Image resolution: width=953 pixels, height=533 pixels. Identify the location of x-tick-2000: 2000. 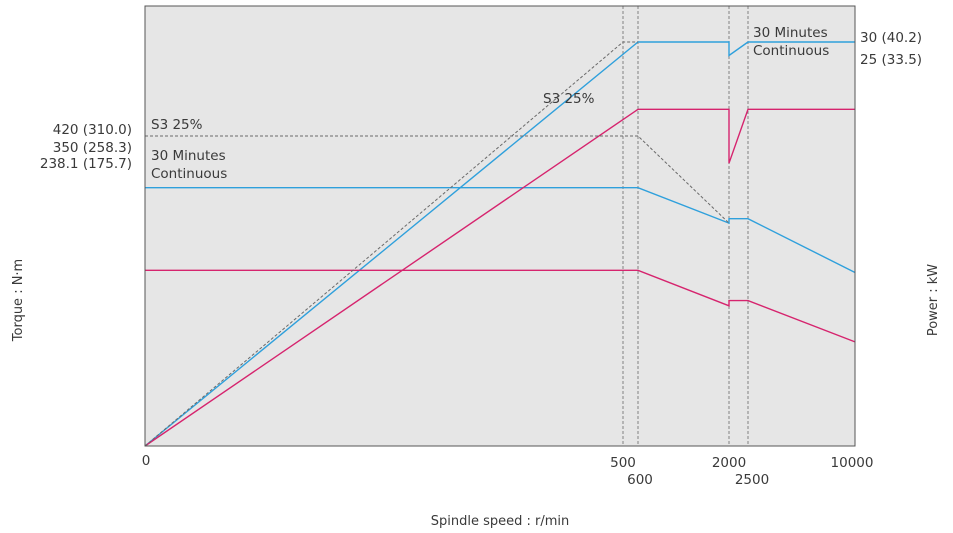
(729, 463).